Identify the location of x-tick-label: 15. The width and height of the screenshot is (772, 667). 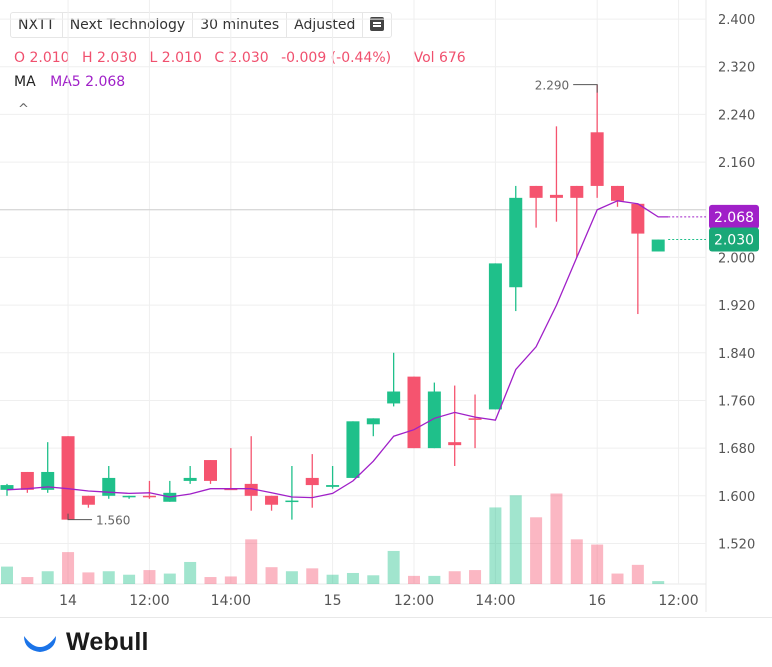
(333, 601).